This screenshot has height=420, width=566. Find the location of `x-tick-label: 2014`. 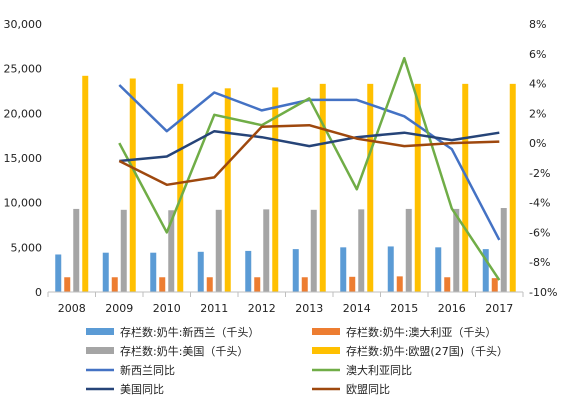

x-tick-label: 2014 is located at coordinates (357, 308).